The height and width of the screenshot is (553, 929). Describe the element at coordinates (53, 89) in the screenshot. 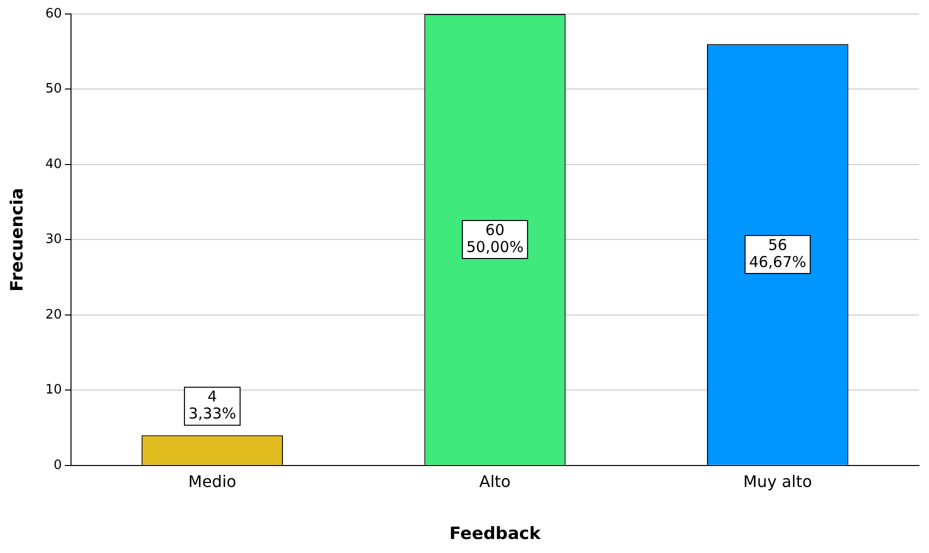

I see `y-tick-label: 50` at that location.